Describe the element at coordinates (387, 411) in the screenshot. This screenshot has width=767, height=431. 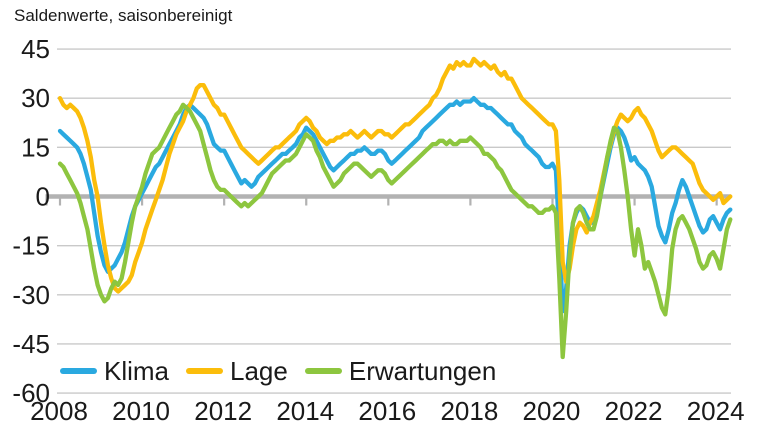
I see `x-tick-label-2016: 2016` at that location.